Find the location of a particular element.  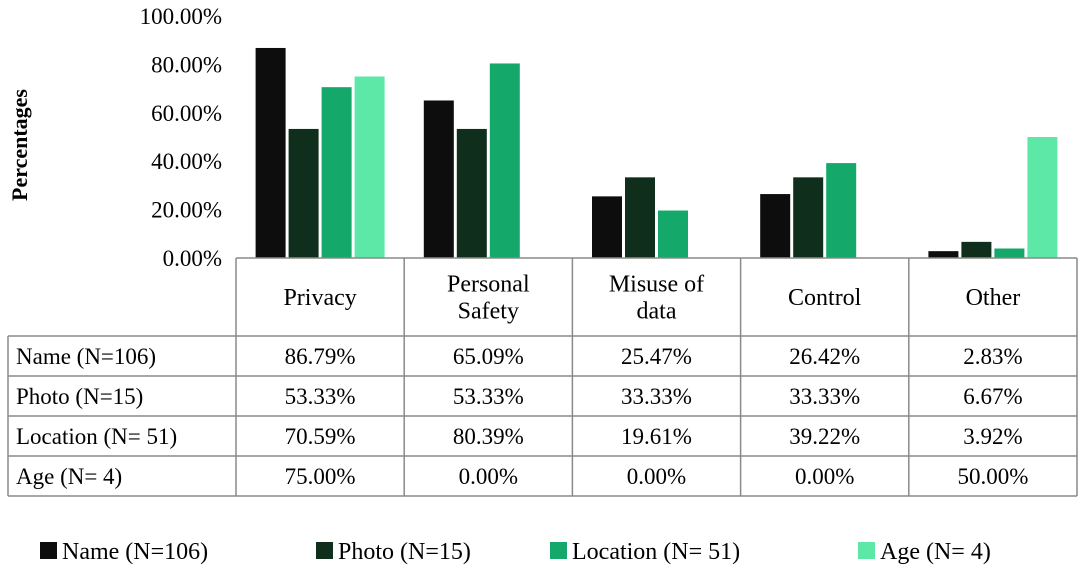

y-ticks: 0.00% 20.00% 40.00% 60.00% 80.00% 100.00% is located at coordinates (181, 137).